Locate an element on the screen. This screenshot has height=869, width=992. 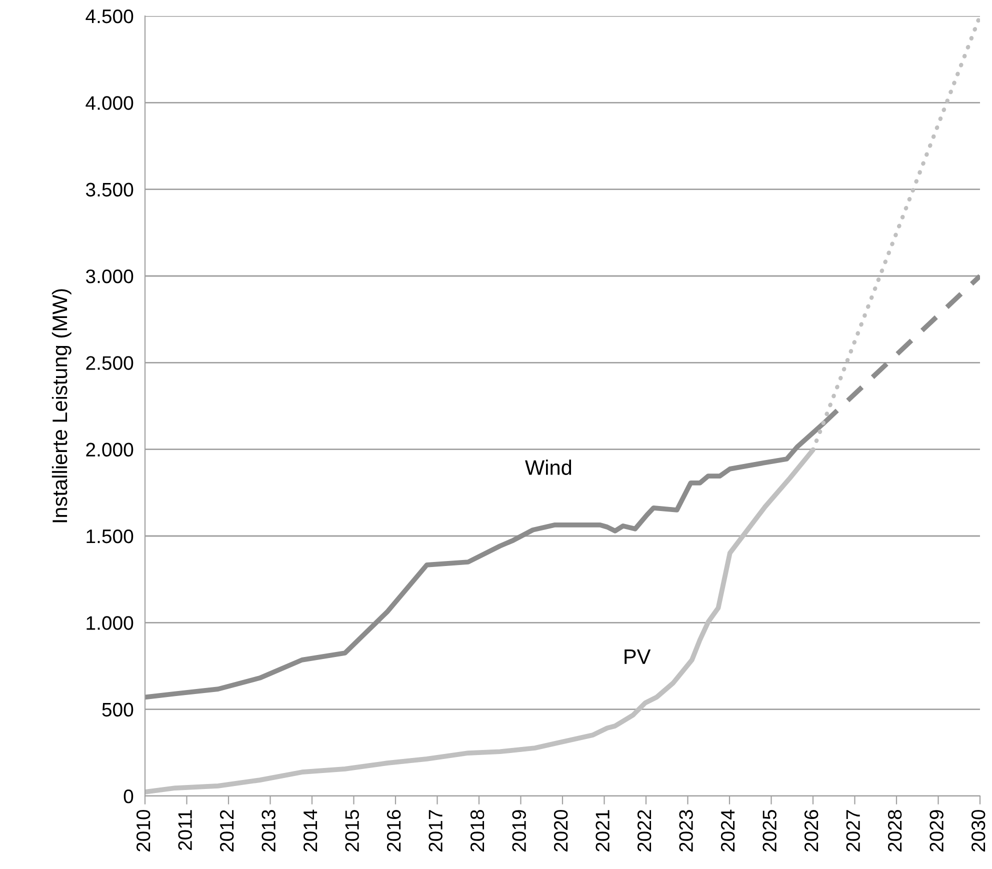
x-tick-label: 2011 is located at coordinates (185, 830).